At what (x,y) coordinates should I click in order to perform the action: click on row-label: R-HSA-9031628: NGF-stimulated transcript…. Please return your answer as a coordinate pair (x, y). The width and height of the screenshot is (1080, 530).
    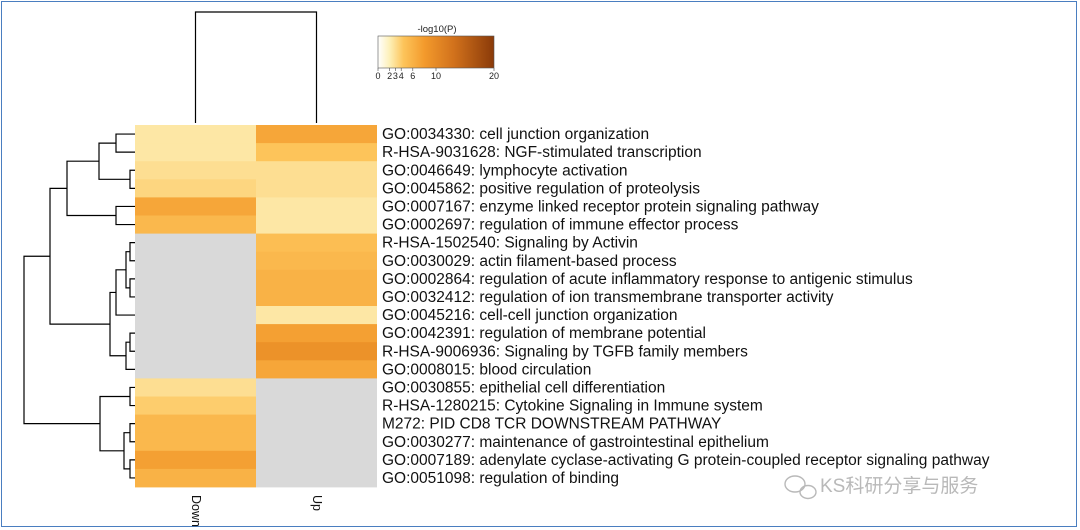
    Looking at the image, I should click on (542, 152).